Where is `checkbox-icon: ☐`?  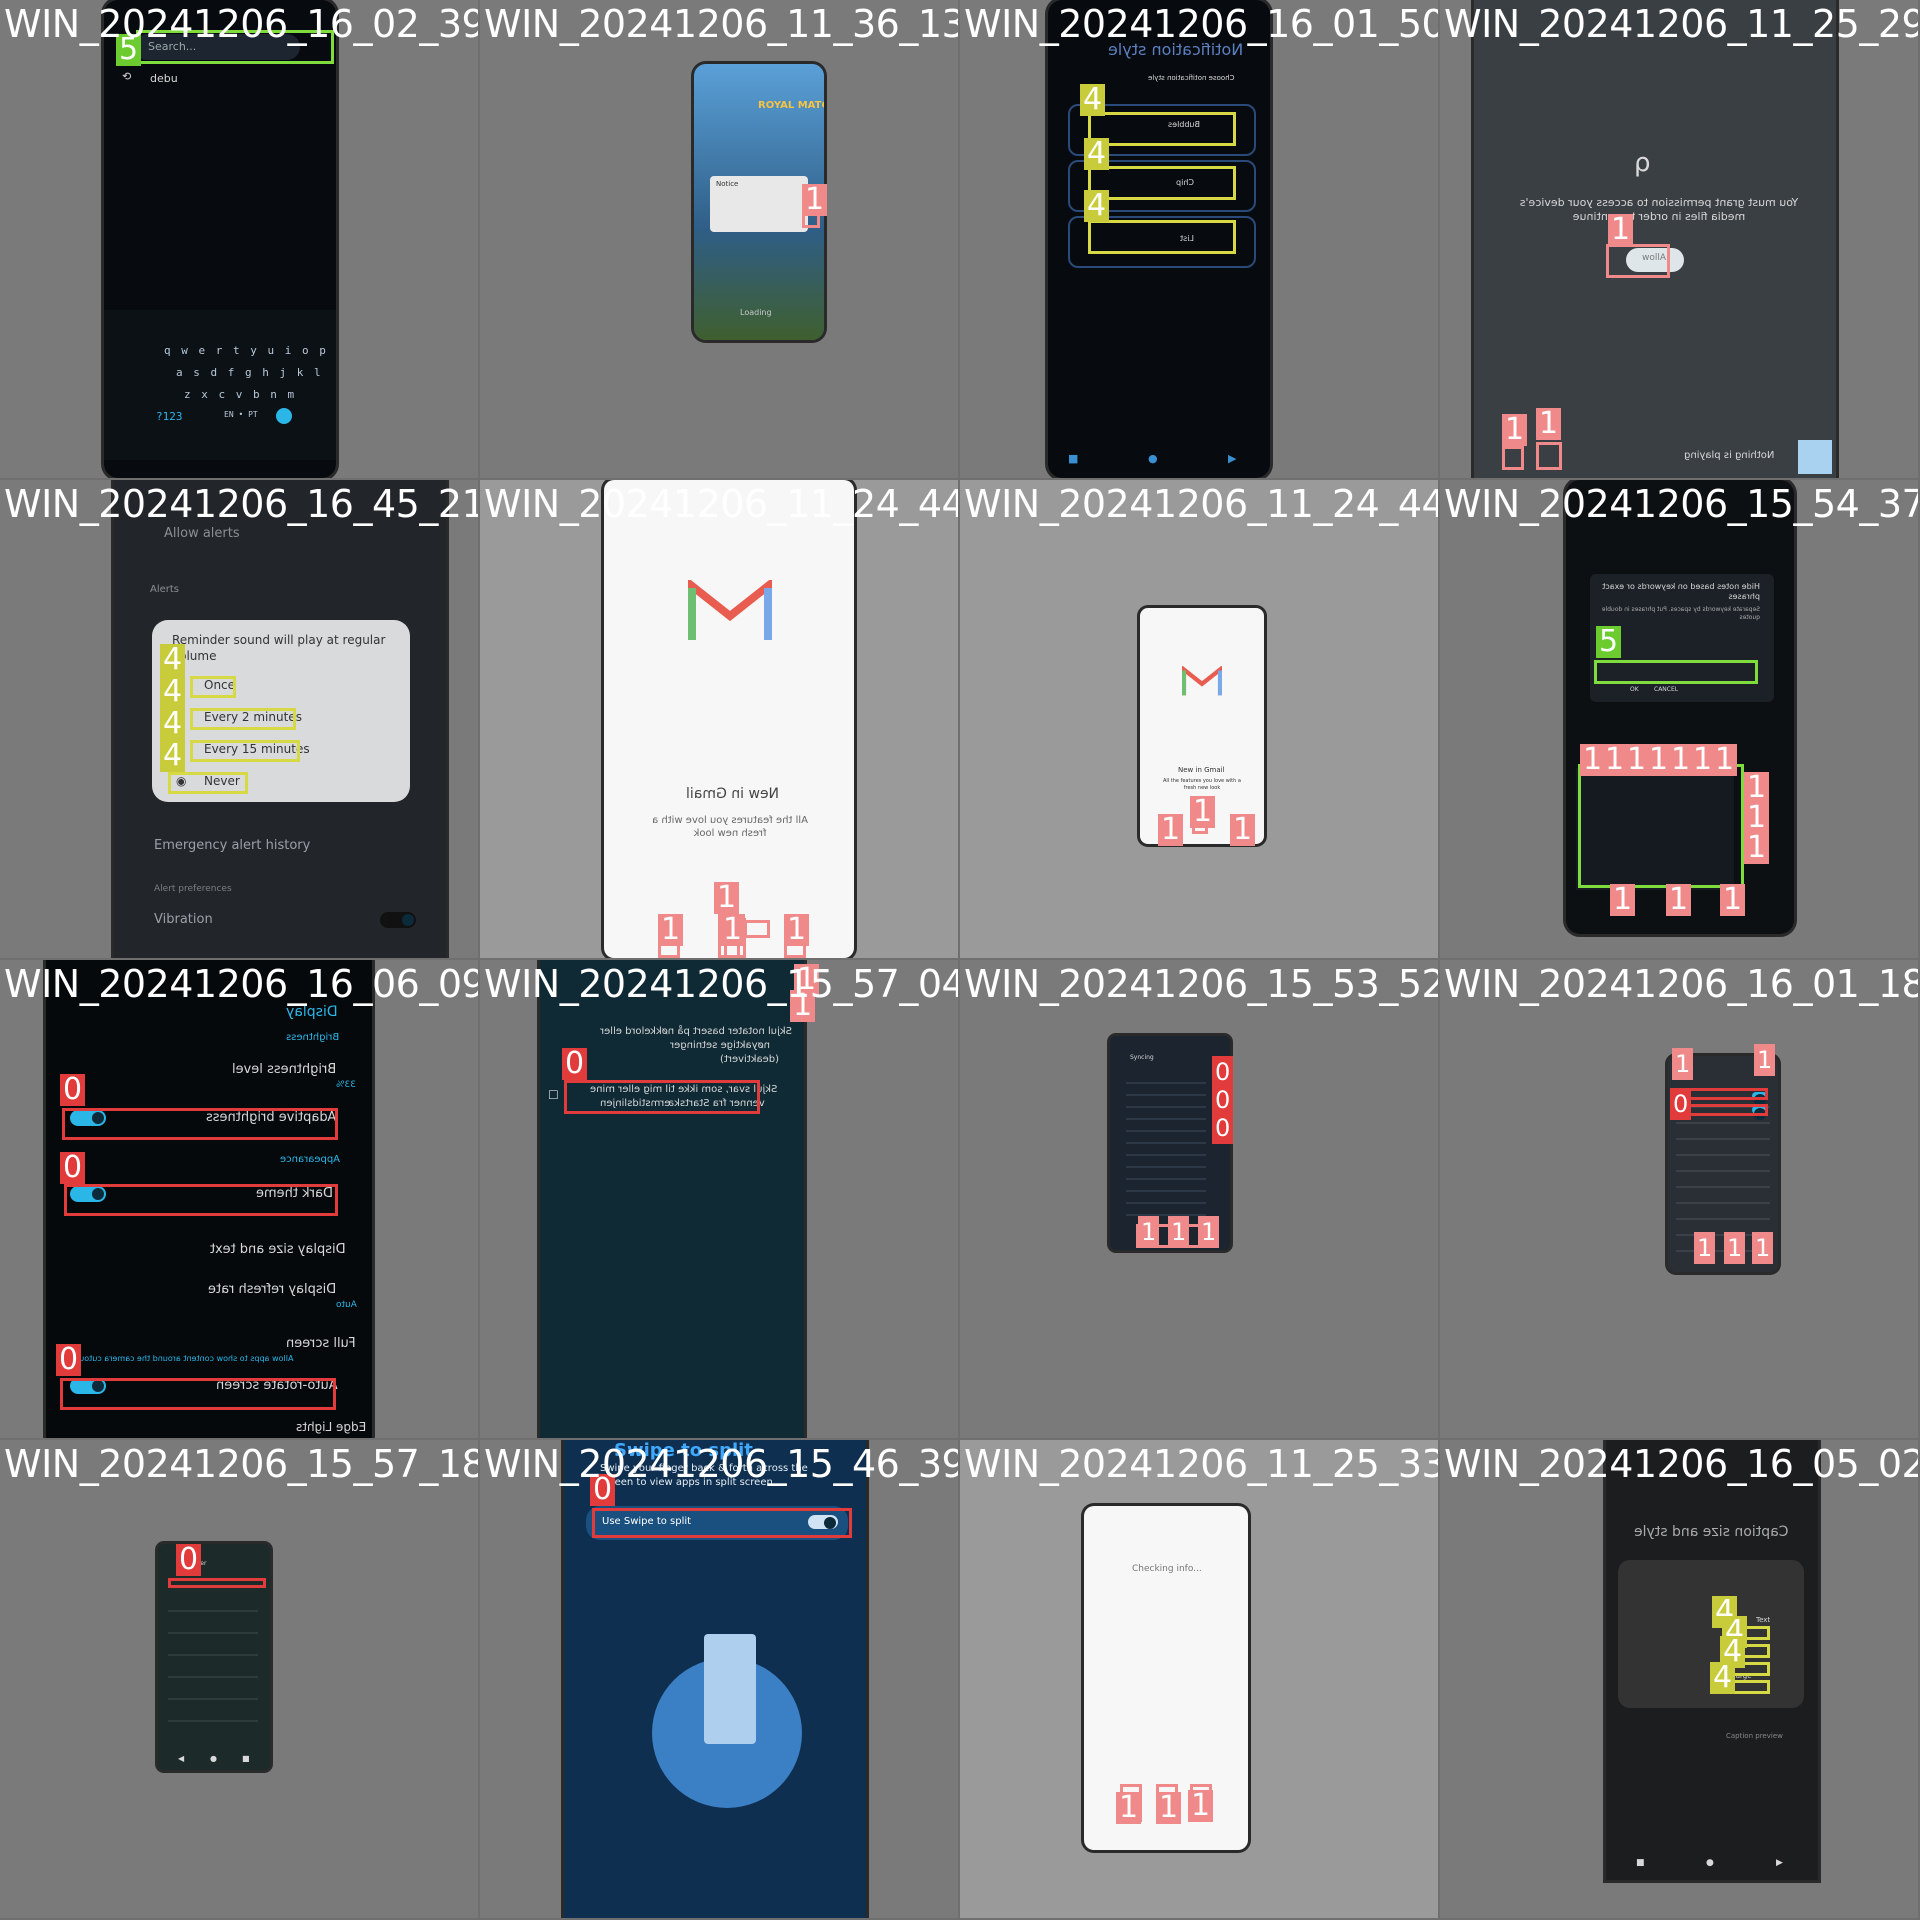 checkbox-icon: ☐ is located at coordinates (553, 1095).